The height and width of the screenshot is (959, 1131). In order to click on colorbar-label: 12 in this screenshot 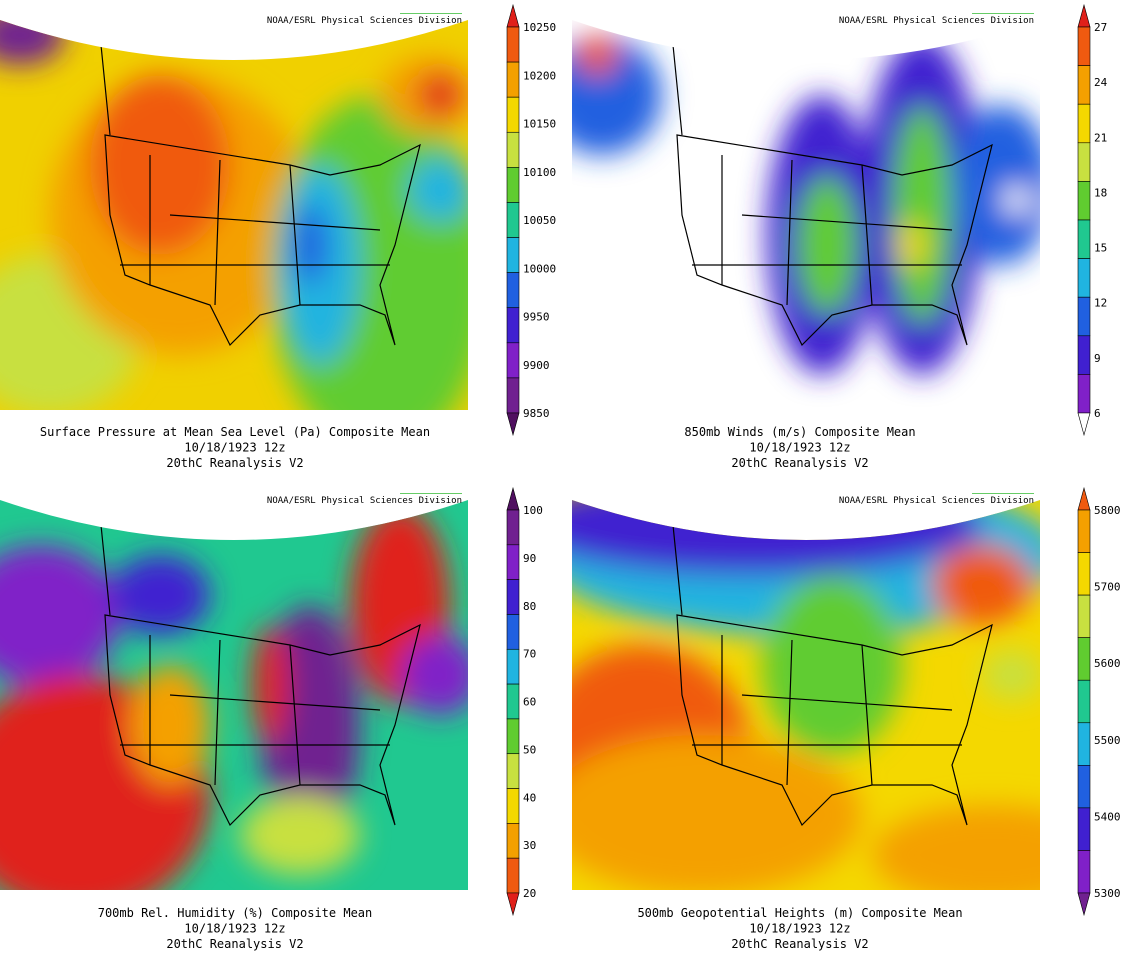, I will do `click(1100, 303)`.